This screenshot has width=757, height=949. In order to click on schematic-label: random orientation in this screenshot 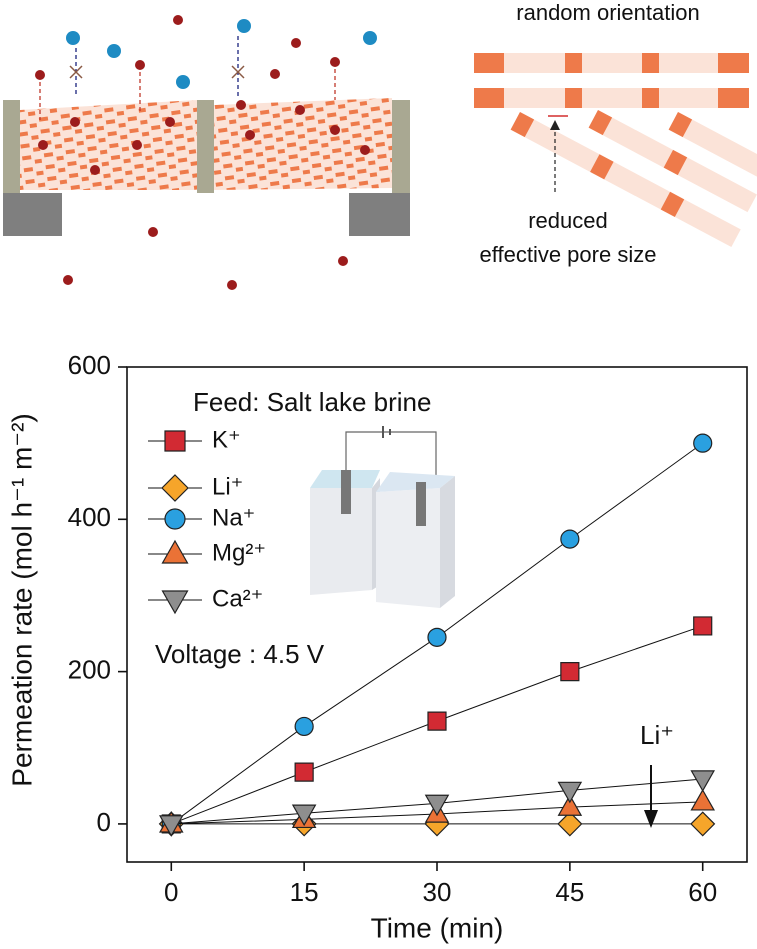, I will do `click(607, 12)`.